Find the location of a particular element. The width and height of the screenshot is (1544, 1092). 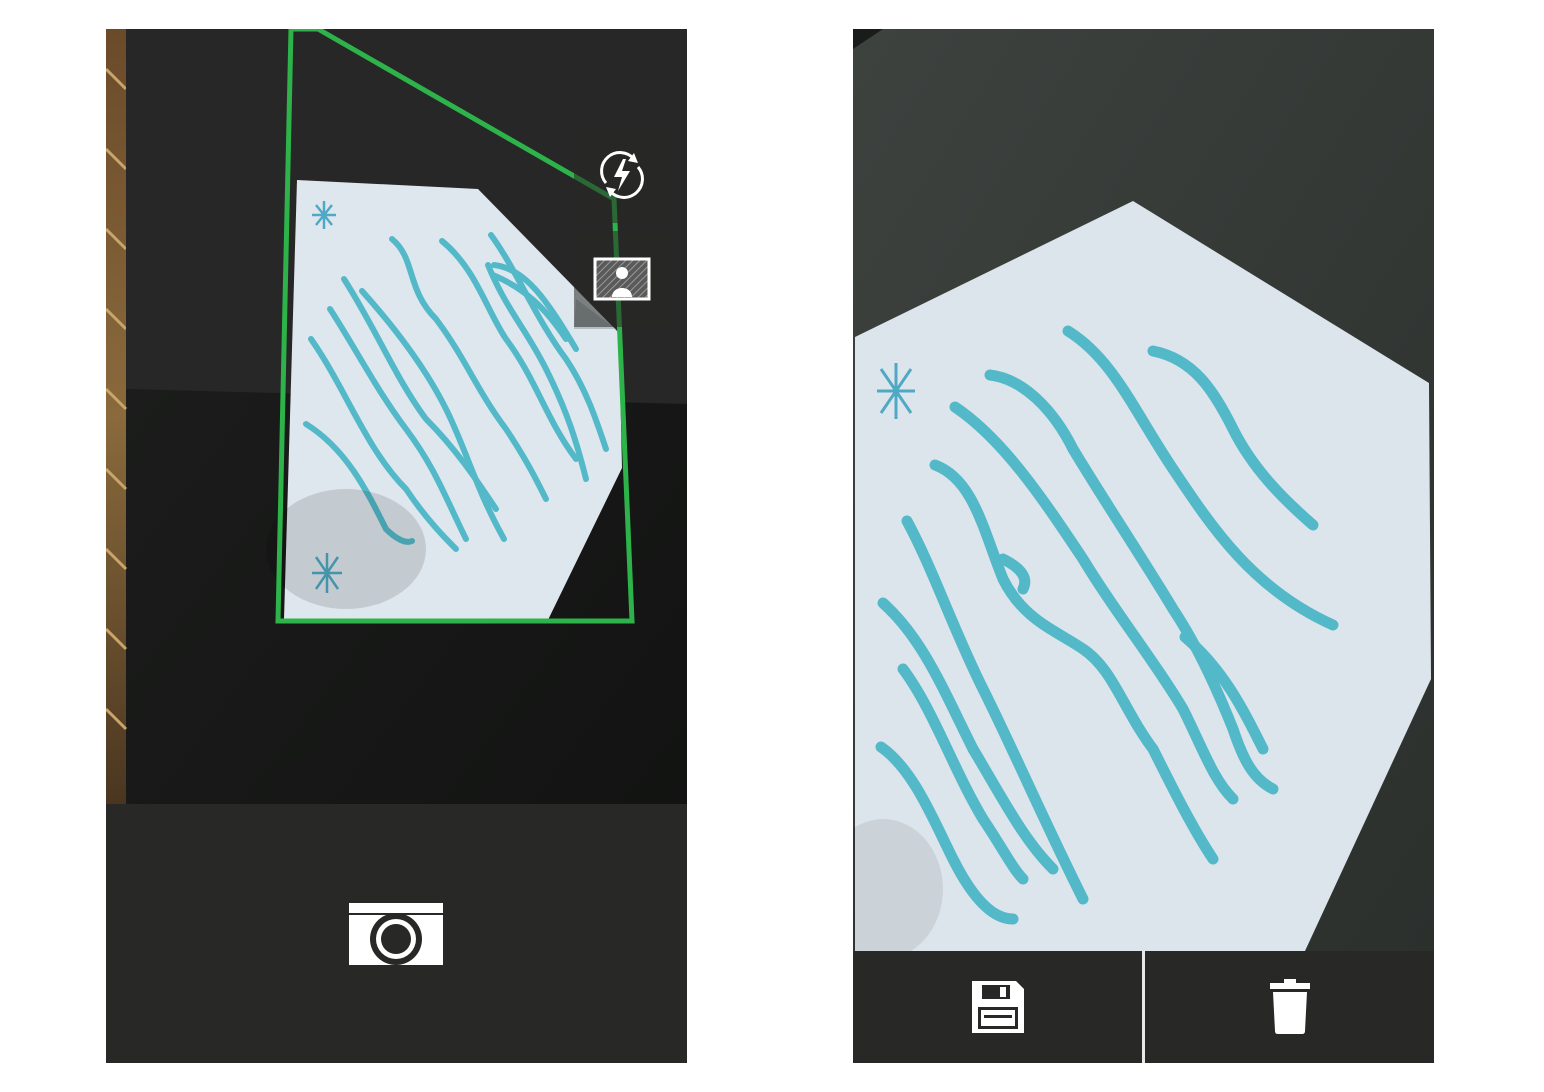

camera-bottom-bar is located at coordinates (396, 933).